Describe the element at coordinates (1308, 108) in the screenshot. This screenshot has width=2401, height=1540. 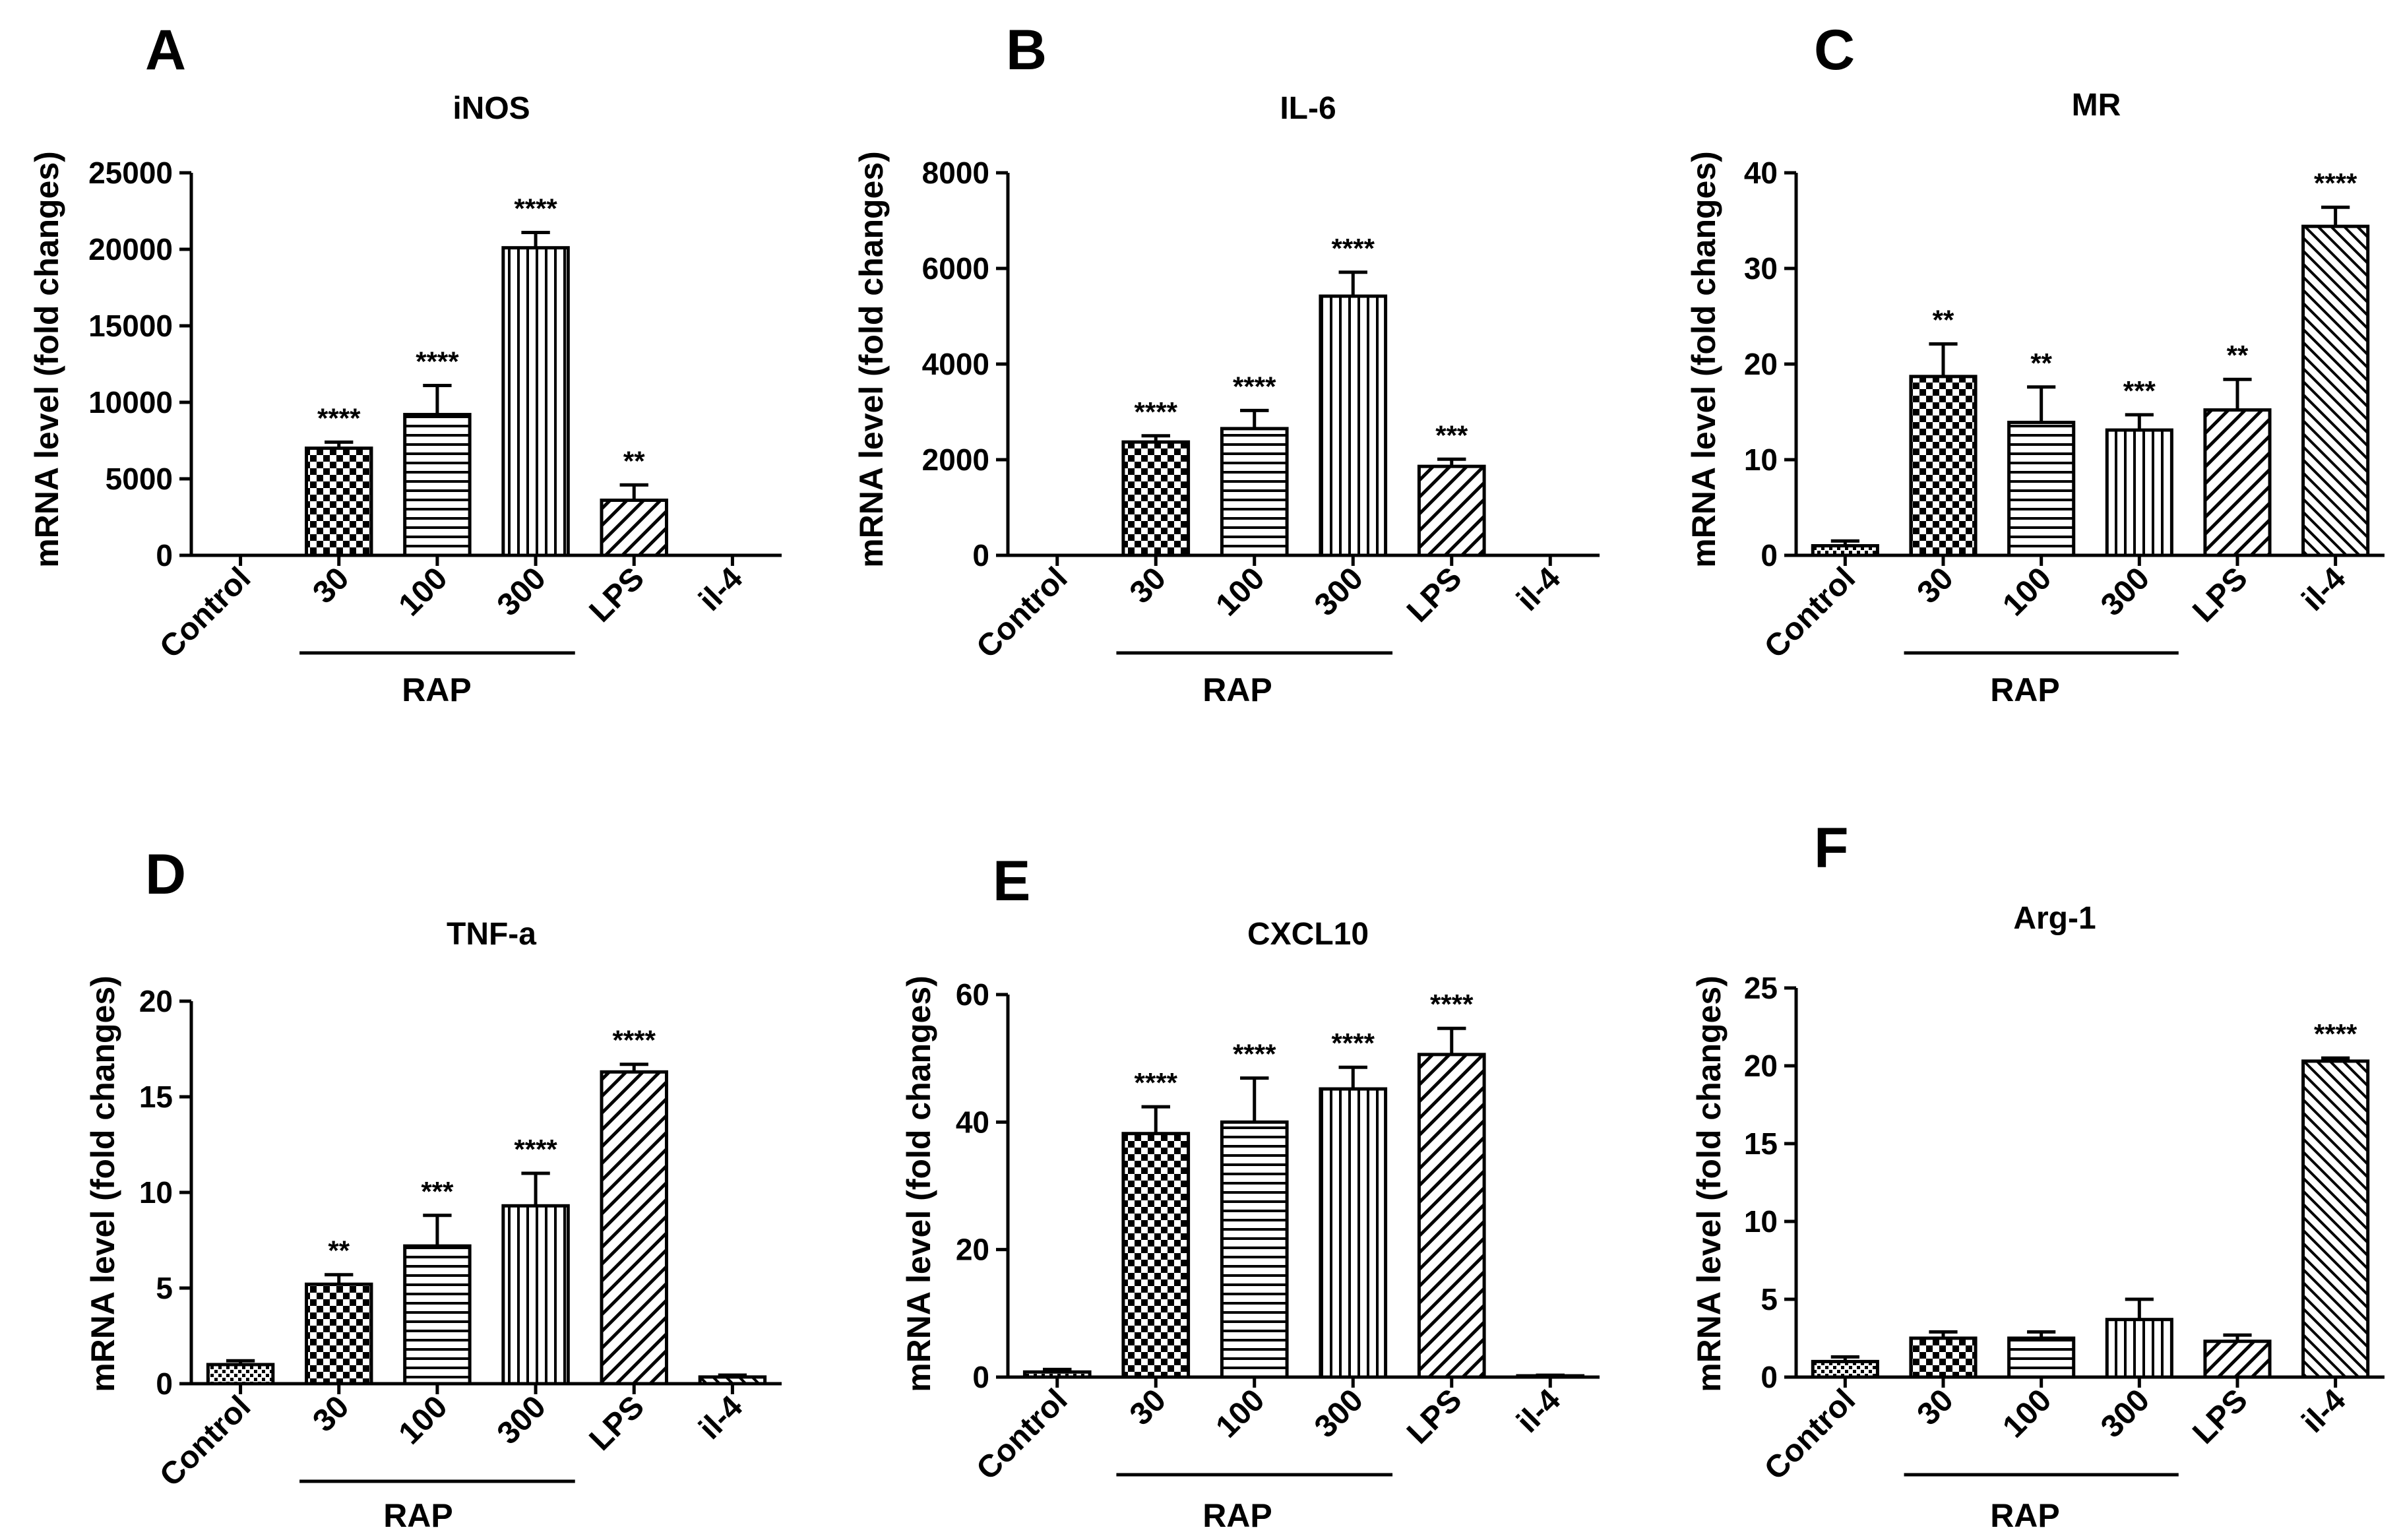
I see `chart-title-il6: IL-6` at that location.